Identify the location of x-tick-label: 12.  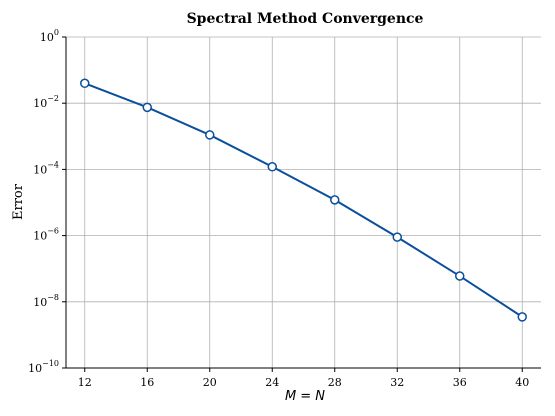
(85, 382).